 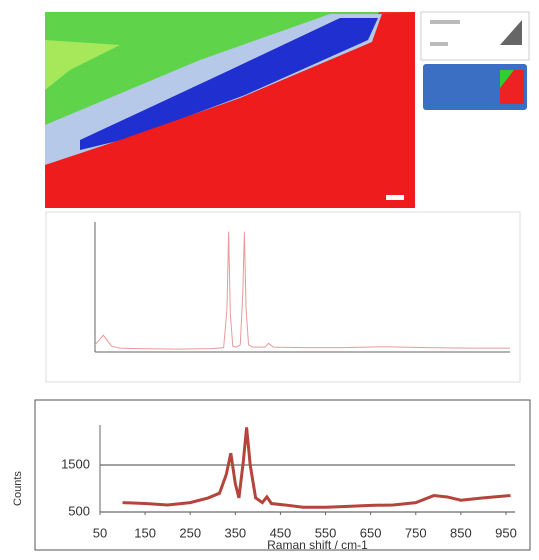 I want to click on y-tick-label: 500, so click(x=79, y=510).